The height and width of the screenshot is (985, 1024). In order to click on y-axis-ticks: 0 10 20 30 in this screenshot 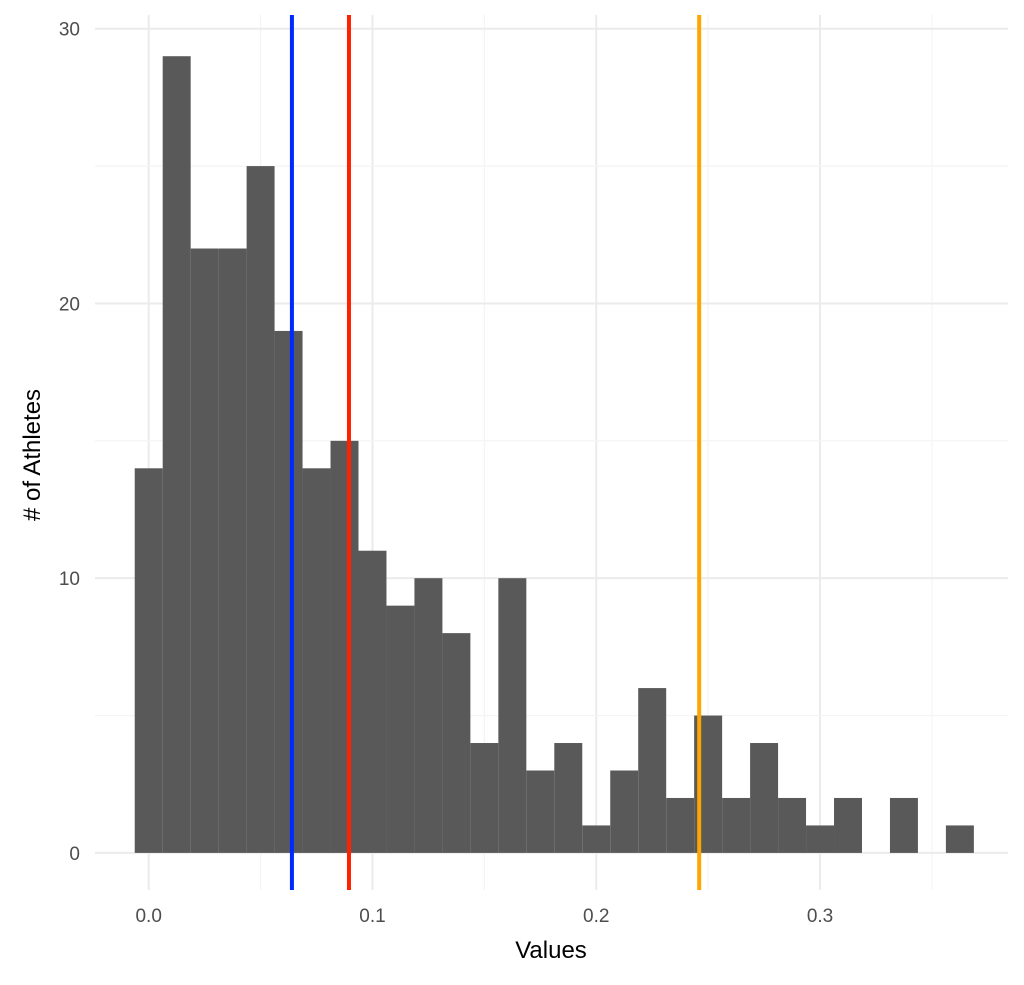, I will do `click(69, 442)`.